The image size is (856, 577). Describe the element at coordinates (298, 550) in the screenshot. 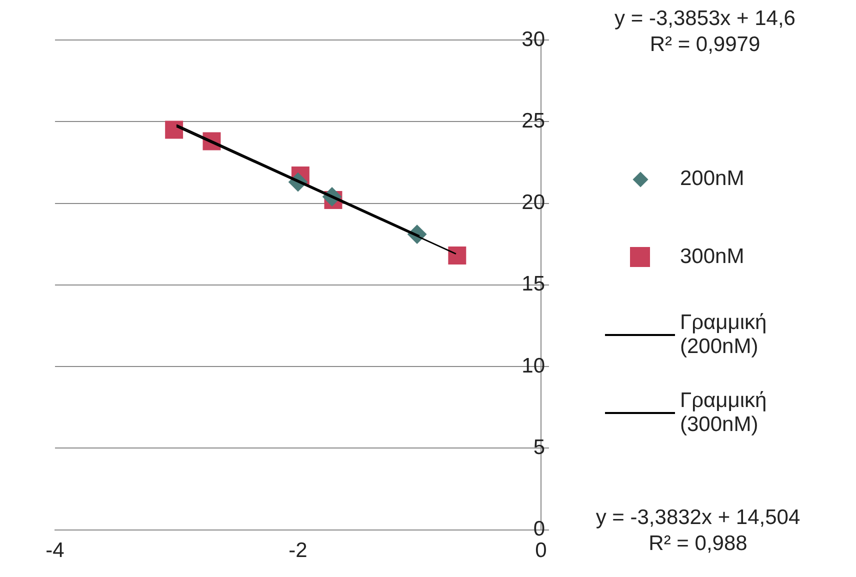

I see `x-tick-label: -2` at that location.